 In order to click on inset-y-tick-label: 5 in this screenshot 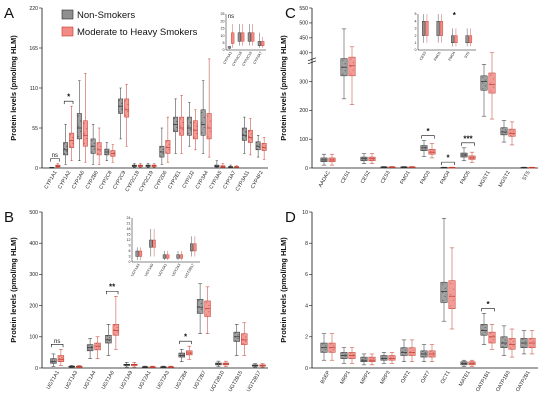, I will do `click(416, 14)`.